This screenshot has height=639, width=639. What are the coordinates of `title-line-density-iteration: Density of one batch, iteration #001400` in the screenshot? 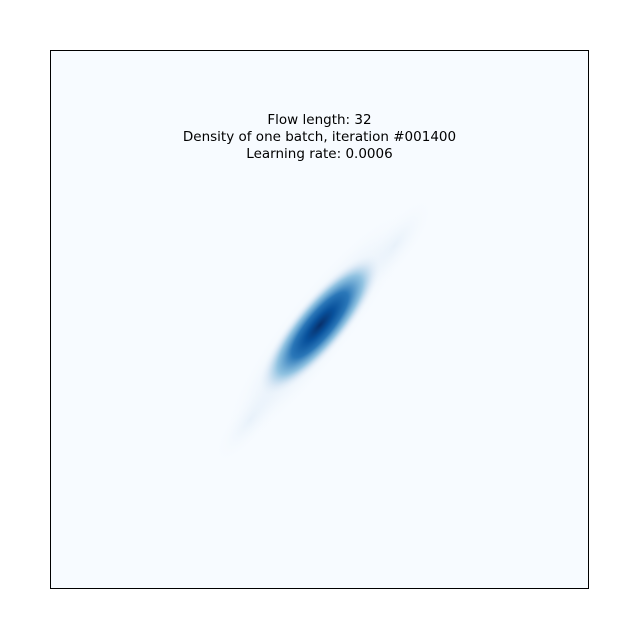 It's located at (319, 137).